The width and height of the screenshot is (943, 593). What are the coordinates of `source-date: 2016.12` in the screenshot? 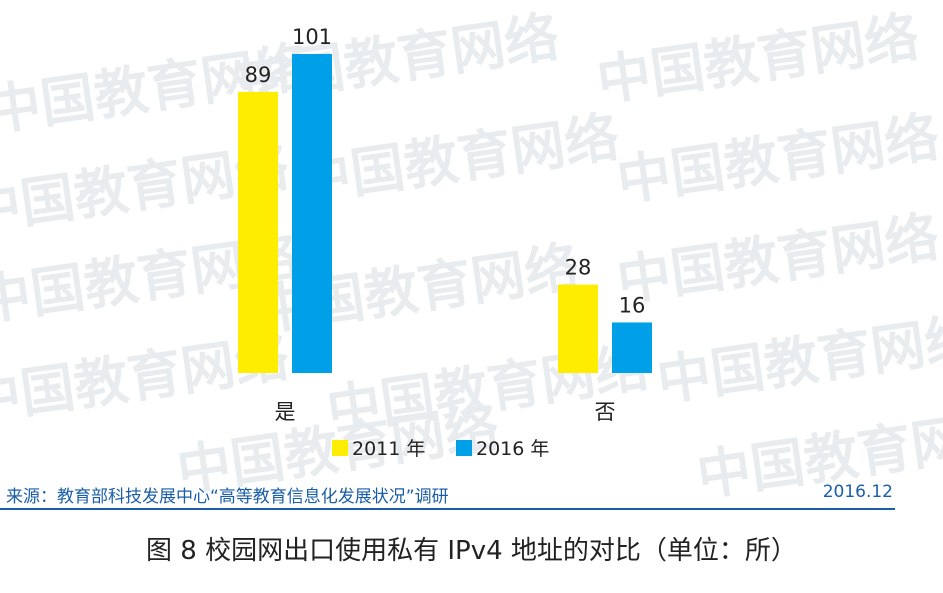 It's located at (857, 492).